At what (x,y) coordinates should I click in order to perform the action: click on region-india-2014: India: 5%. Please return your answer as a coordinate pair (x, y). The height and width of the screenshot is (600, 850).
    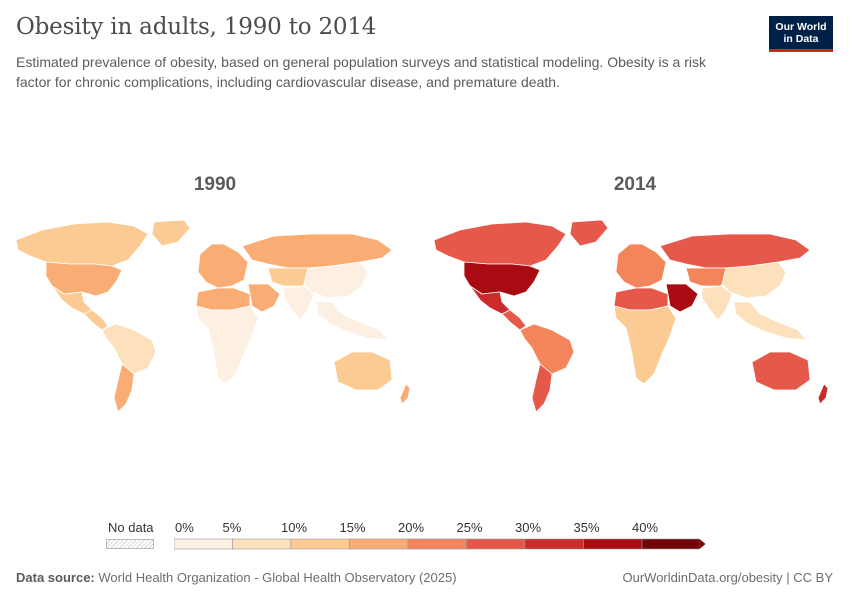
    Looking at the image, I should click on (717, 303).